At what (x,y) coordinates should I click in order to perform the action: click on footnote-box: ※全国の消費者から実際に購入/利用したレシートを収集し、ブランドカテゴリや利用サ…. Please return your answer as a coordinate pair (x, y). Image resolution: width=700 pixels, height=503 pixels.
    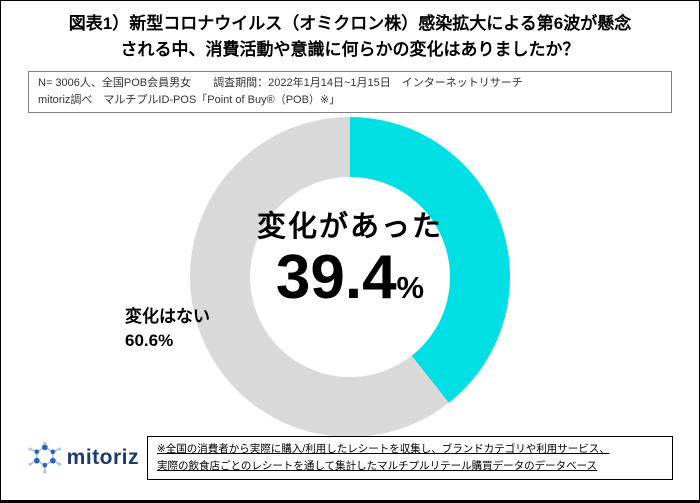
    Looking at the image, I should click on (410, 458).